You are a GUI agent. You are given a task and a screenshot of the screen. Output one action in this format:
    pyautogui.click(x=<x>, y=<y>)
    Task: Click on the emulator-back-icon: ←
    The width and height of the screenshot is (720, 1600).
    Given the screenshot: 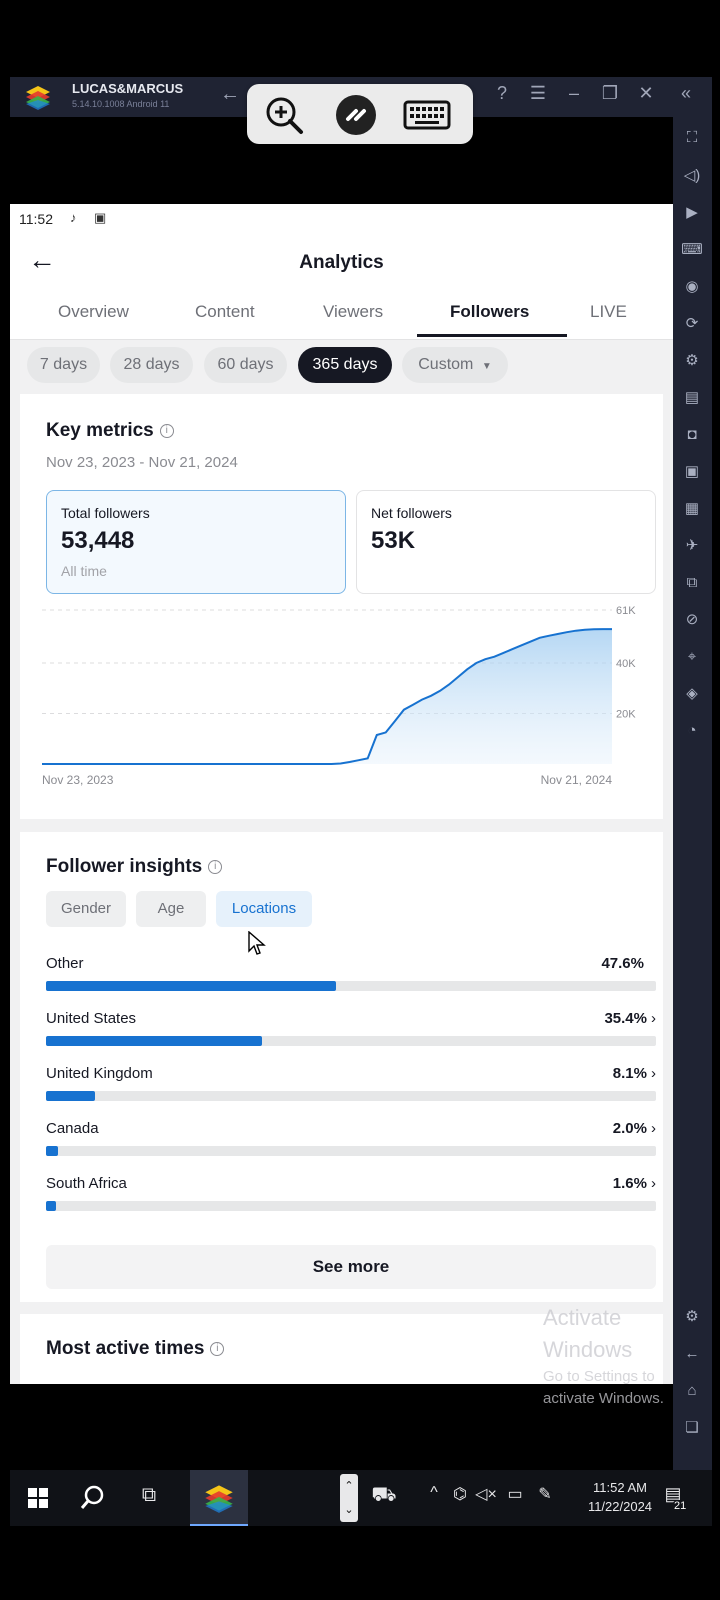 What is the action you would take?
    pyautogui.click(x=230, y=94)
    